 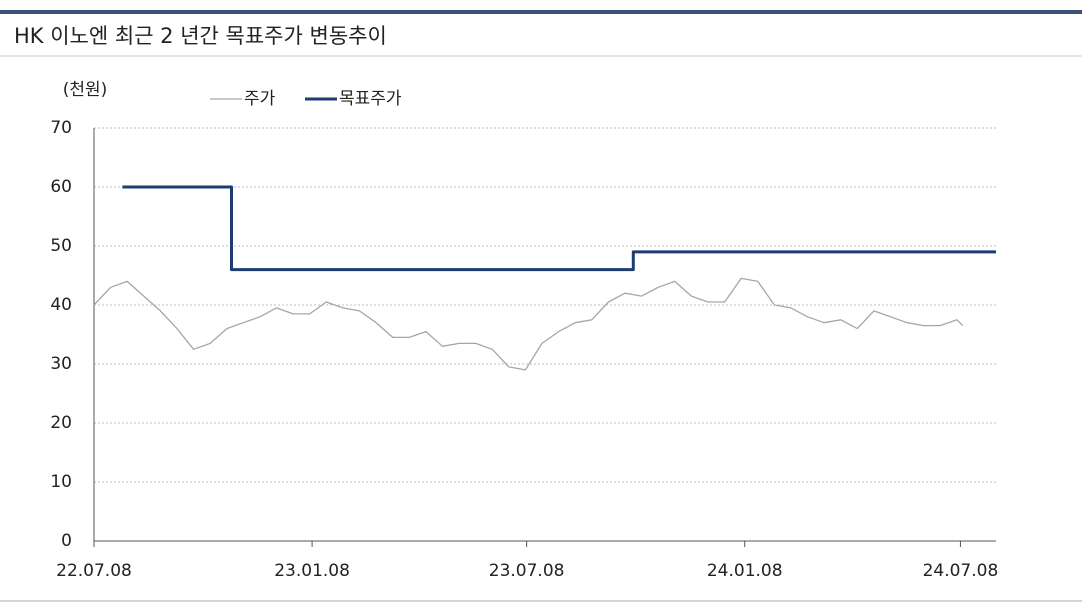 I want to click on legend-label: 주가, so click(x=260, y=99).